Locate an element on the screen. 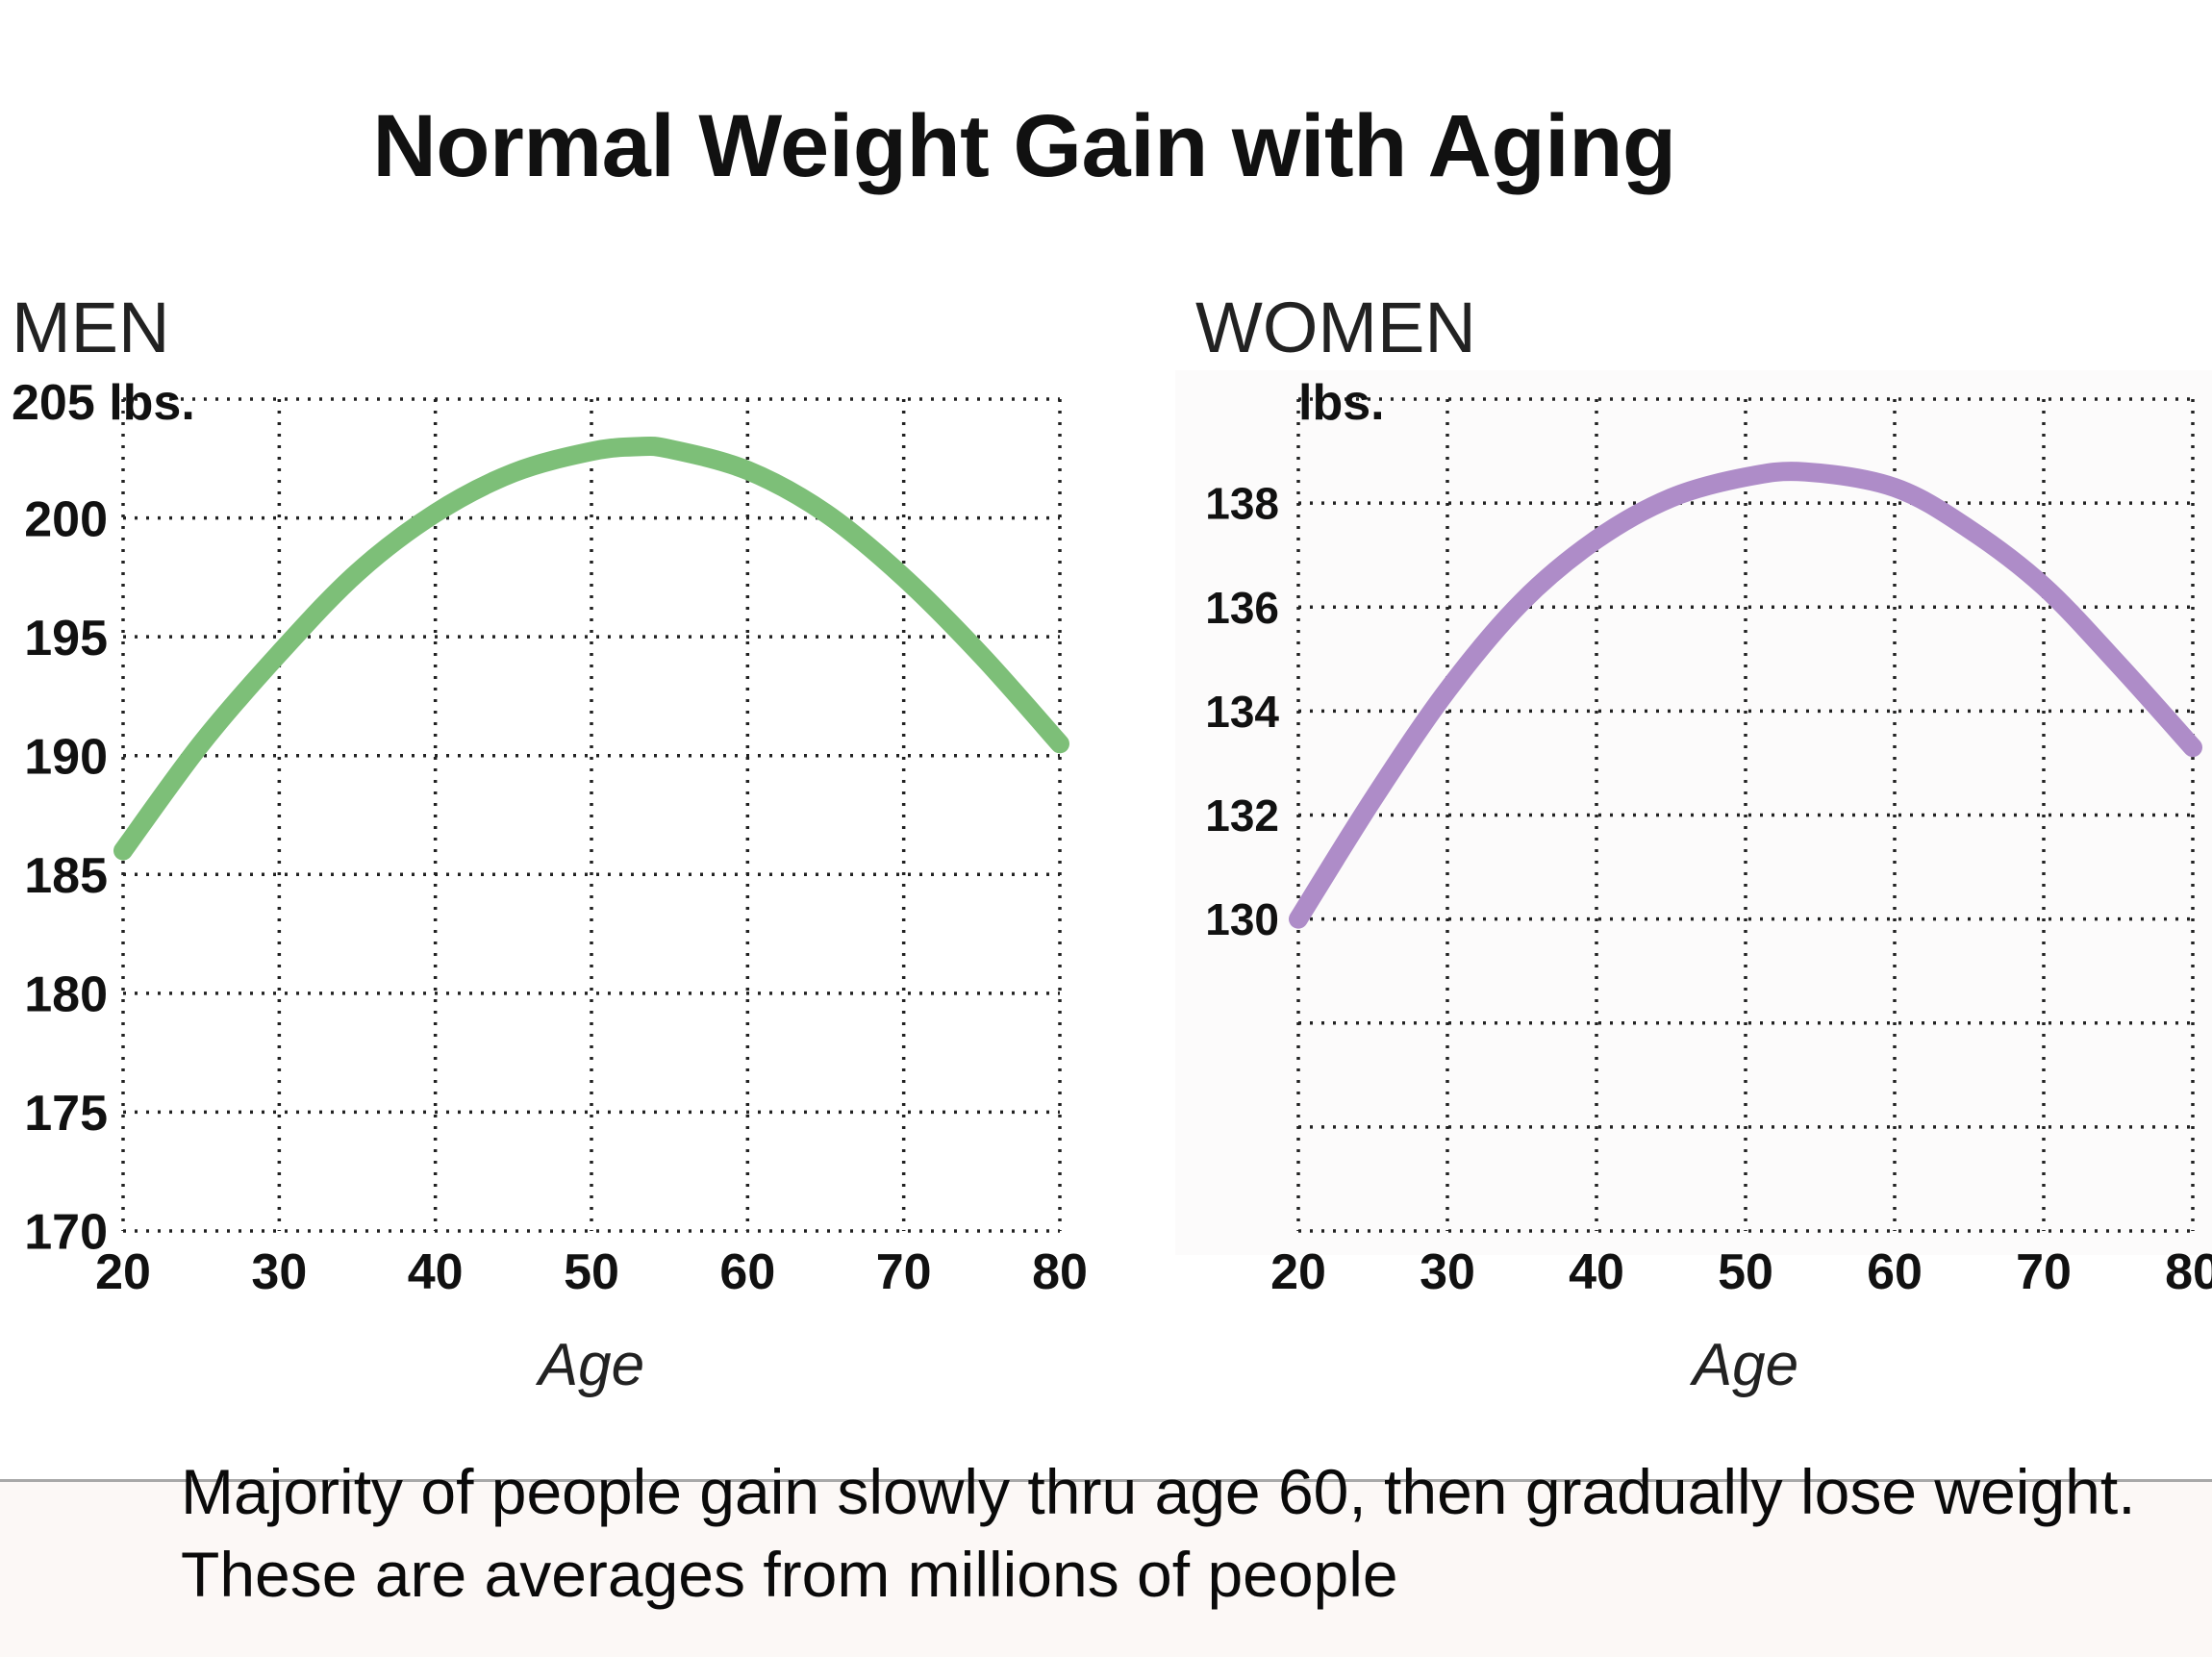 The height and width of the screenshot is (1657, 2212). women-weight-line is located at coordinates (1746, 695).